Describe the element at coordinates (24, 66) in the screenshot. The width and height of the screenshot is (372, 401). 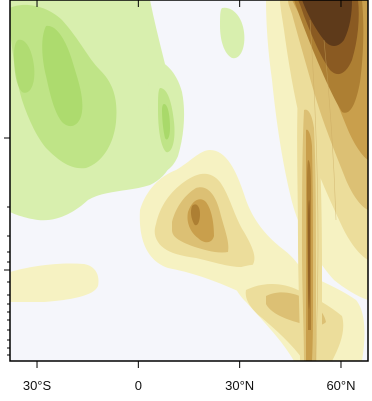
I see `green-contour-3b` at that location.